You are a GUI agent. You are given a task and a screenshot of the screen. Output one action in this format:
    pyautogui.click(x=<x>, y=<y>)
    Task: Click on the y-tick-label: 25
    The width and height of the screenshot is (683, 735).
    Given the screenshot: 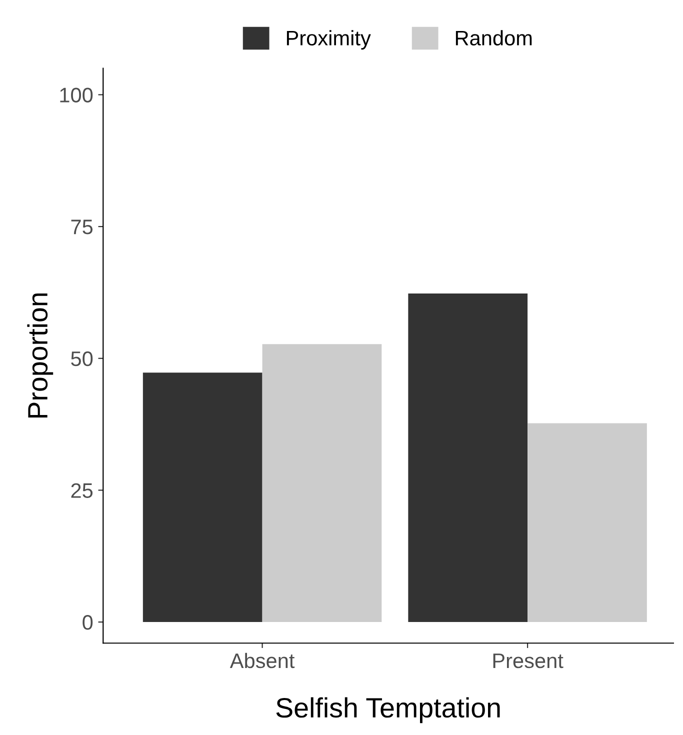 What is the action you would take?
    pyautogui.click(x=82, y=490)
    